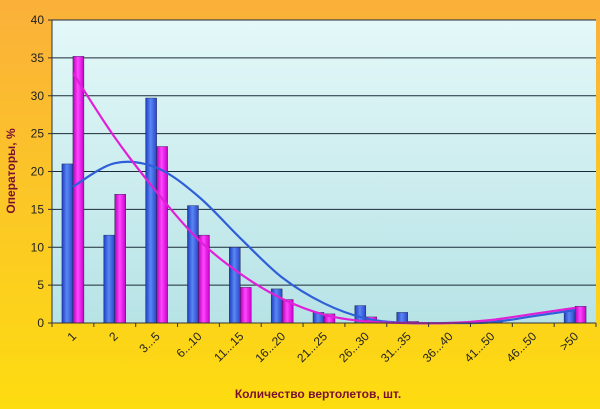 The width and height of the screenshot is (600, 409). What do you see at coordinates (188, 344) in the screenshot?
I see `x-tick-label: 6...10` at bounding box center [188, 344].